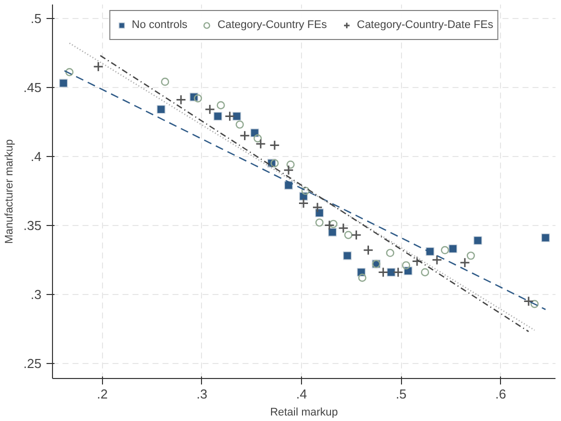 This screenshot has width=561, height=421. What do you see at coordinates (36, 18) in the screenshot?
I see `y-tick-label: .5` at bounding box center [36, 18].